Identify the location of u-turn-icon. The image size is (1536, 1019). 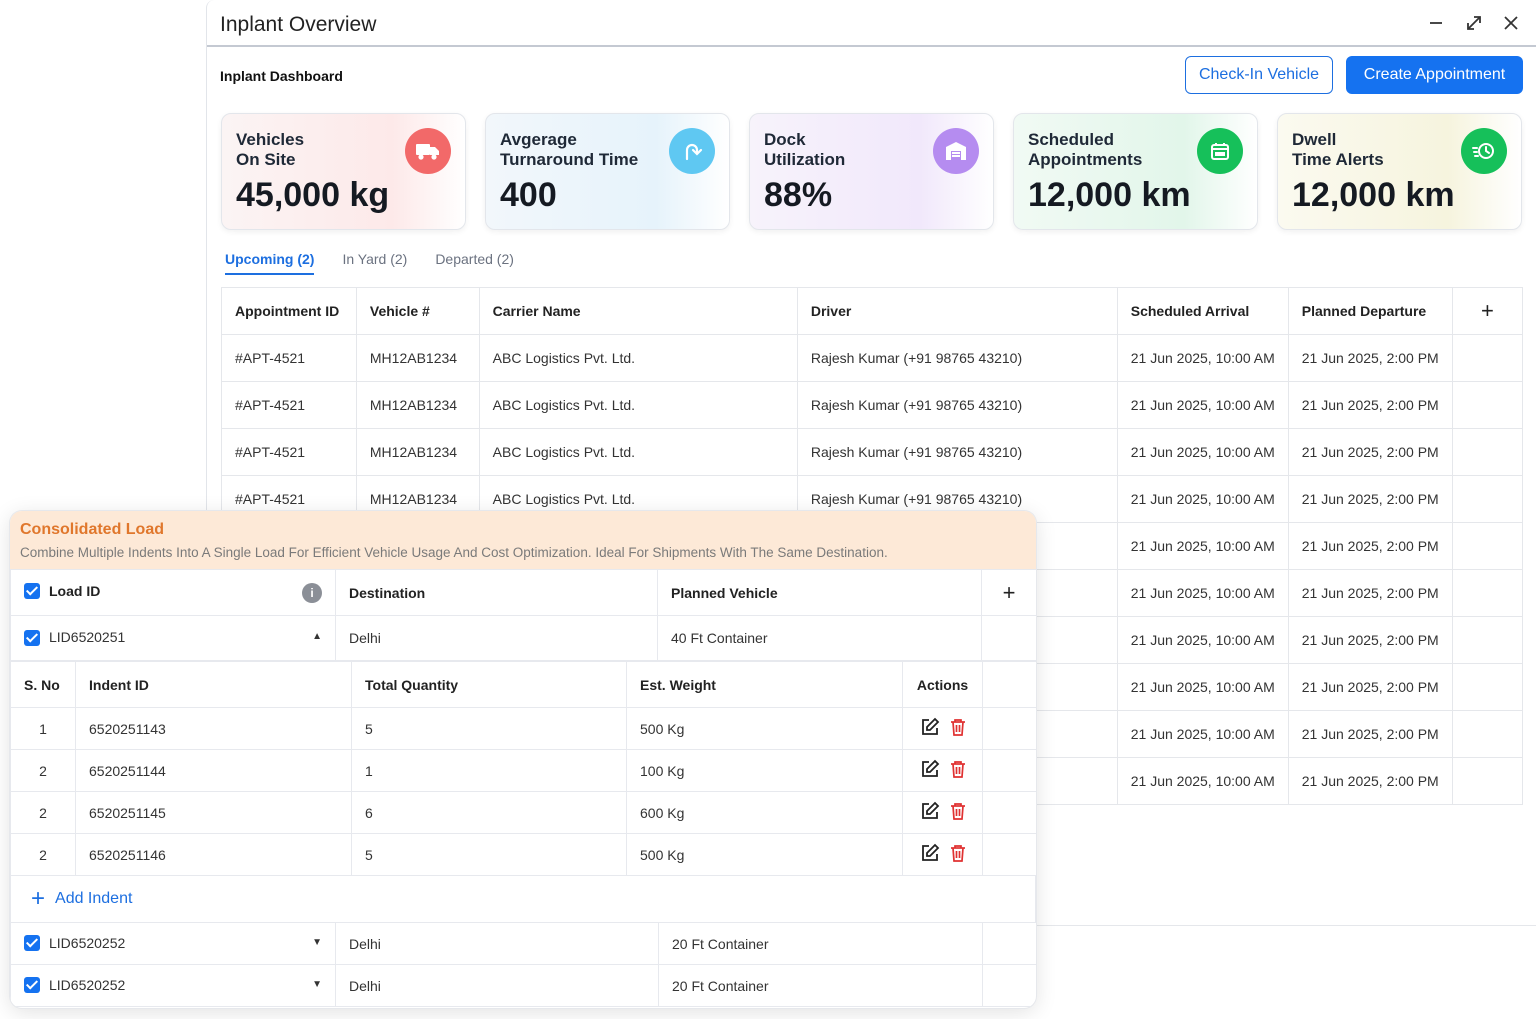
(692, 151).